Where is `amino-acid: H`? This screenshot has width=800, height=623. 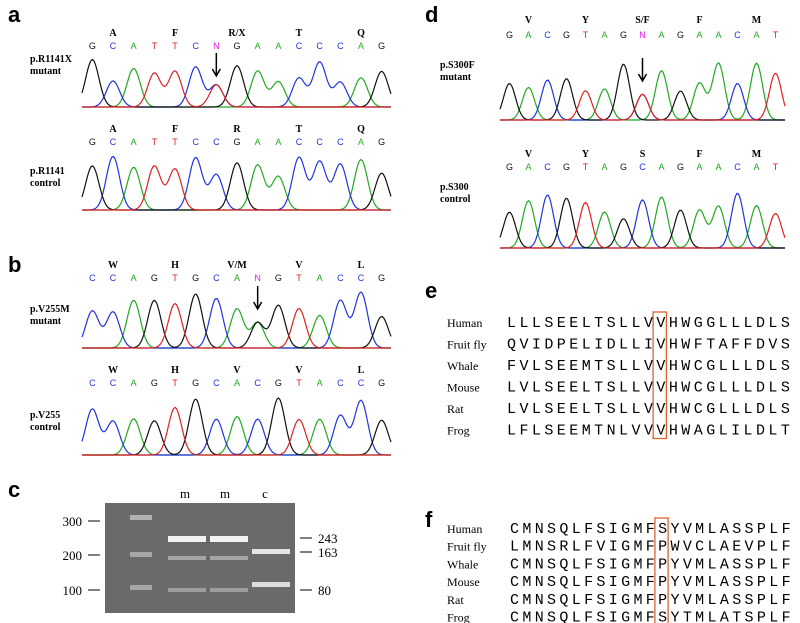
amino-acid: H is located at coordinates (175, 370).